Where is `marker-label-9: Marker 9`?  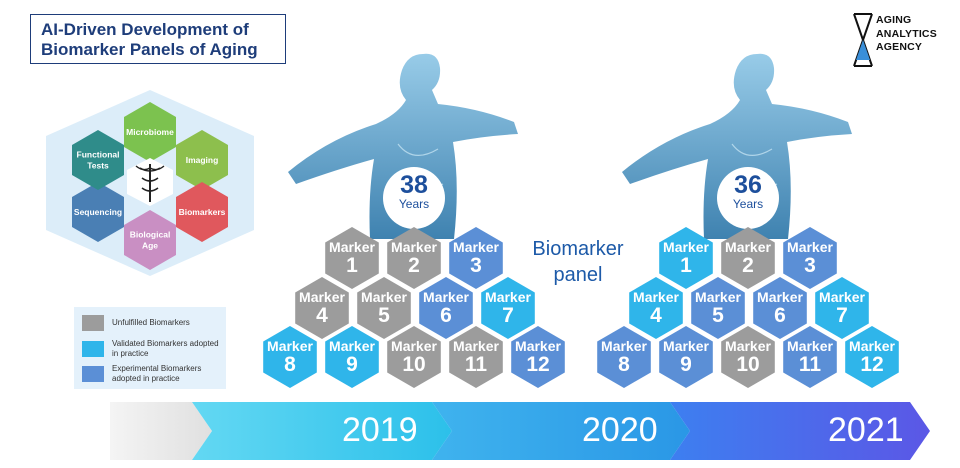 marker-label-9: Marker 9 is located at coordinates (686, 357).